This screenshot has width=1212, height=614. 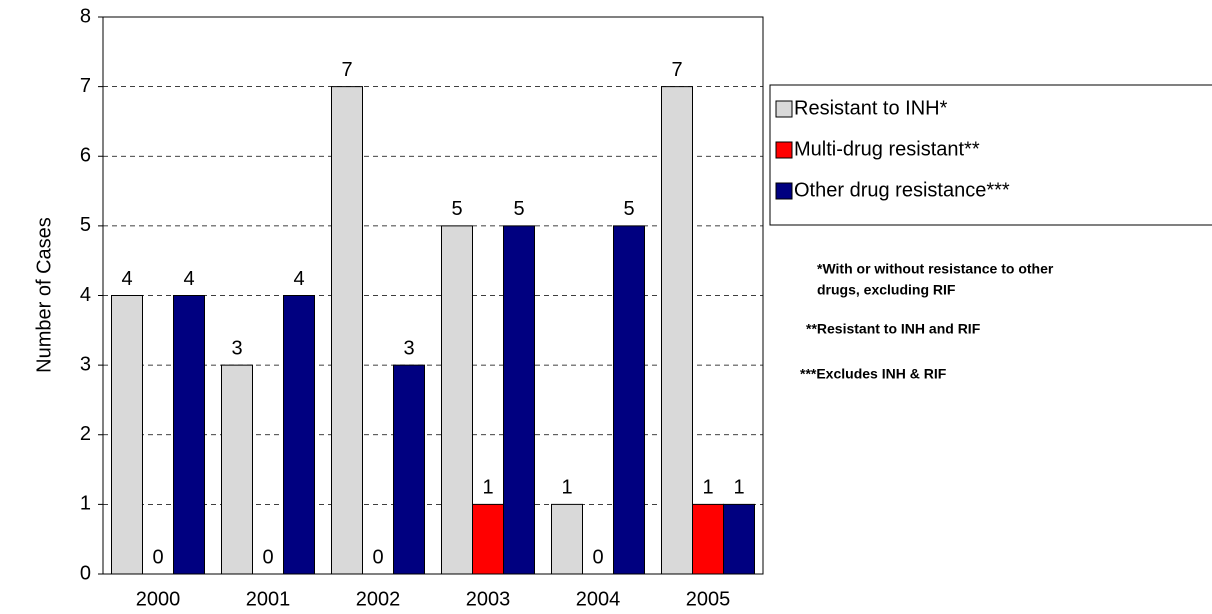 What do you see at coordinates (990, 155) in the screenshot?
I see `legend-box` at bounding box center [990, 155].